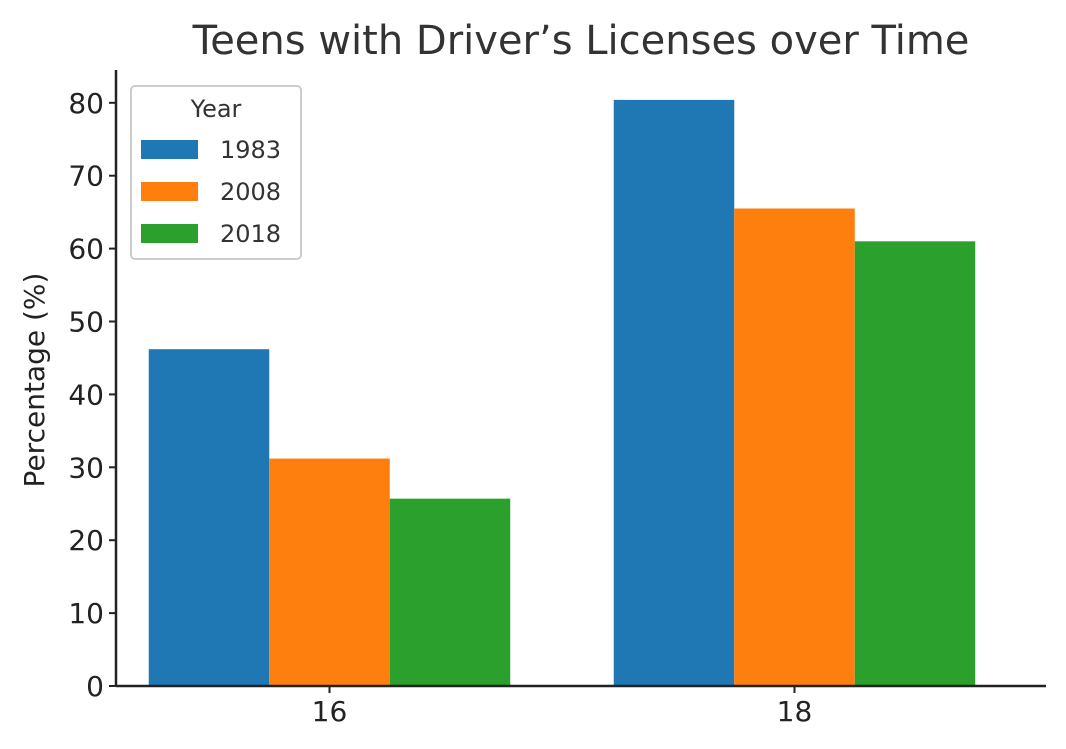  I want to click on legend-frame, so click(216, 172).